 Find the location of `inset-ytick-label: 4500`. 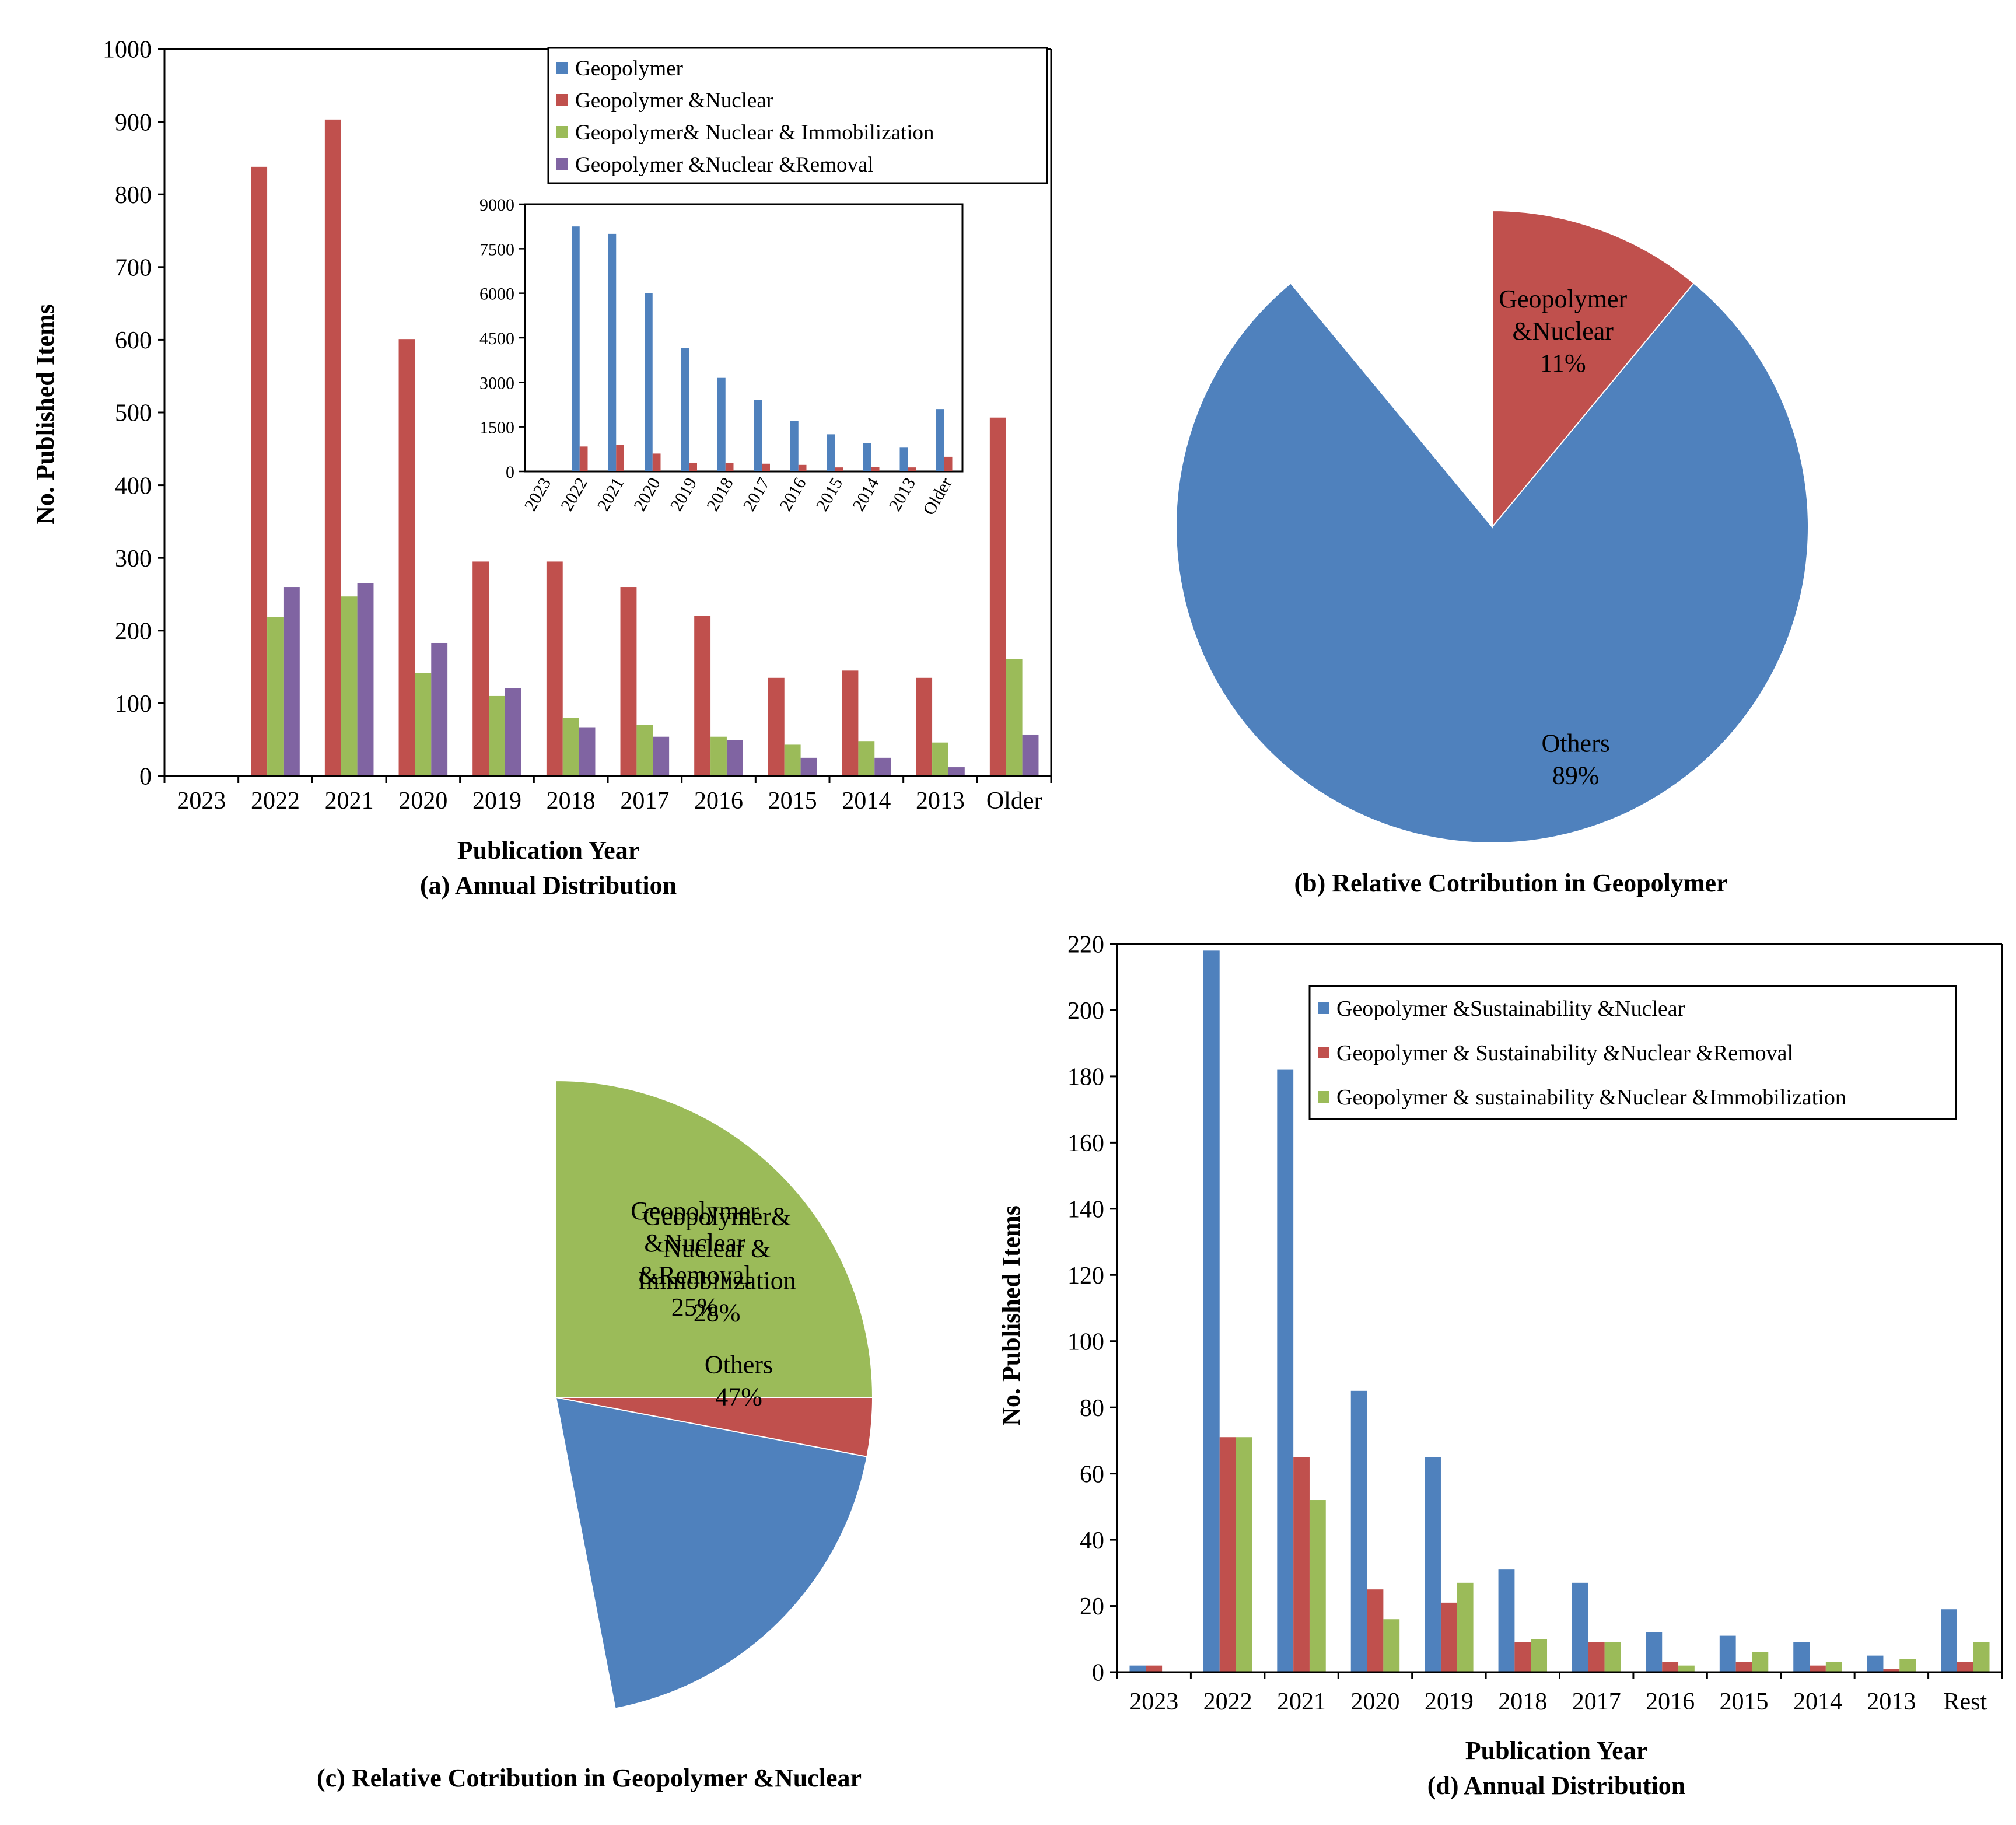

inset-ytick-label: 4500 is located at coordinates (497, 338).